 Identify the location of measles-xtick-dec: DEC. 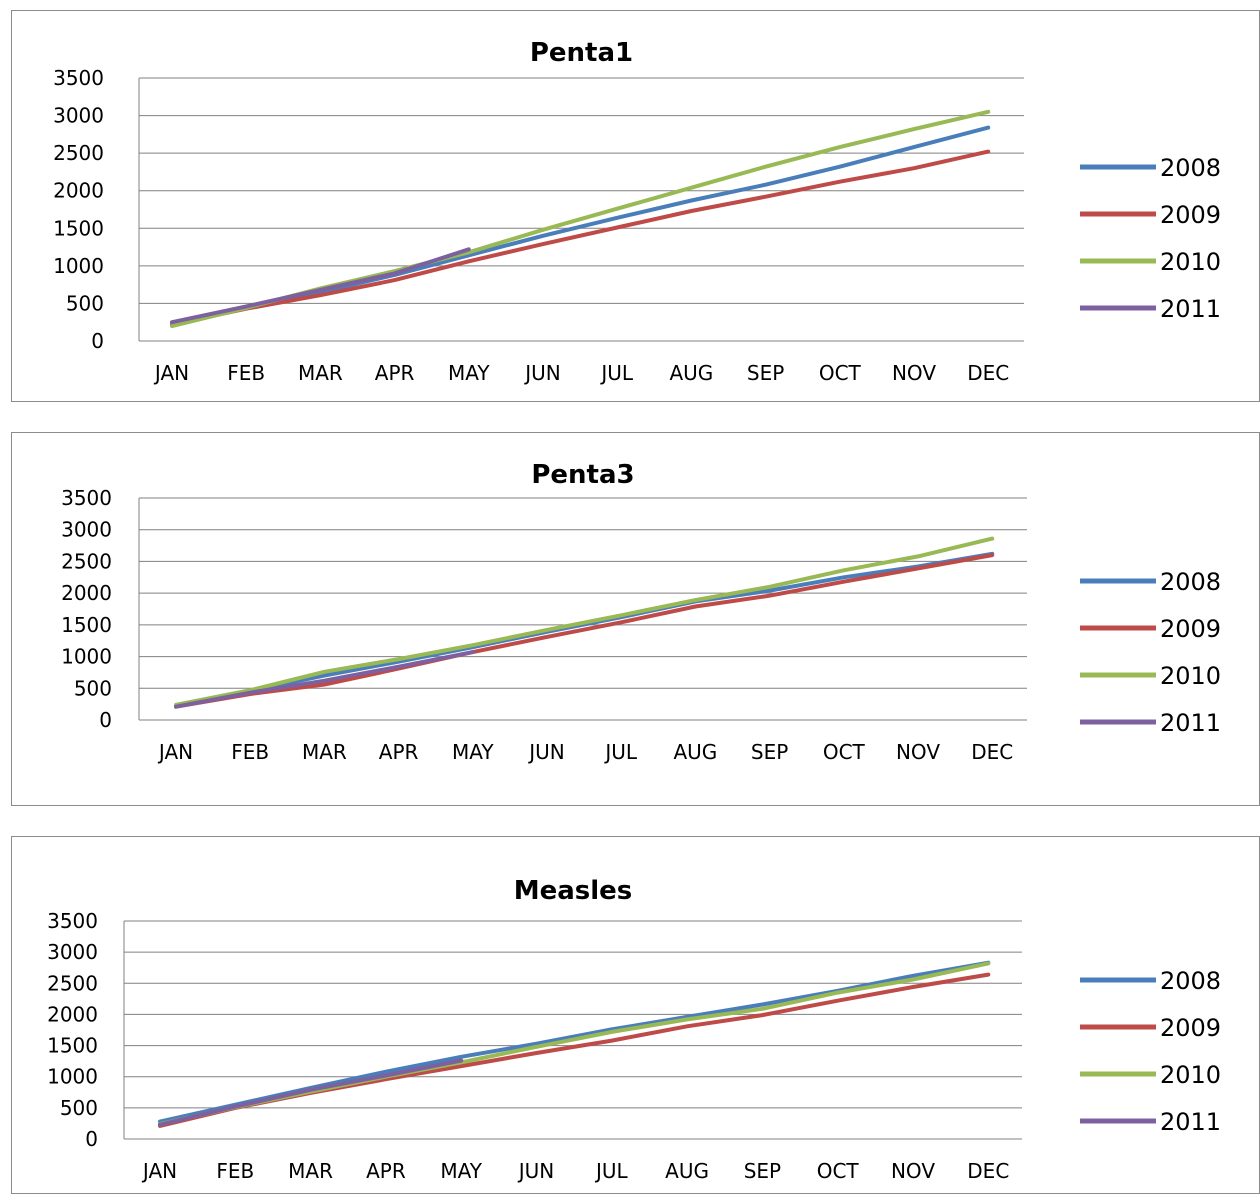
(988, 1171).